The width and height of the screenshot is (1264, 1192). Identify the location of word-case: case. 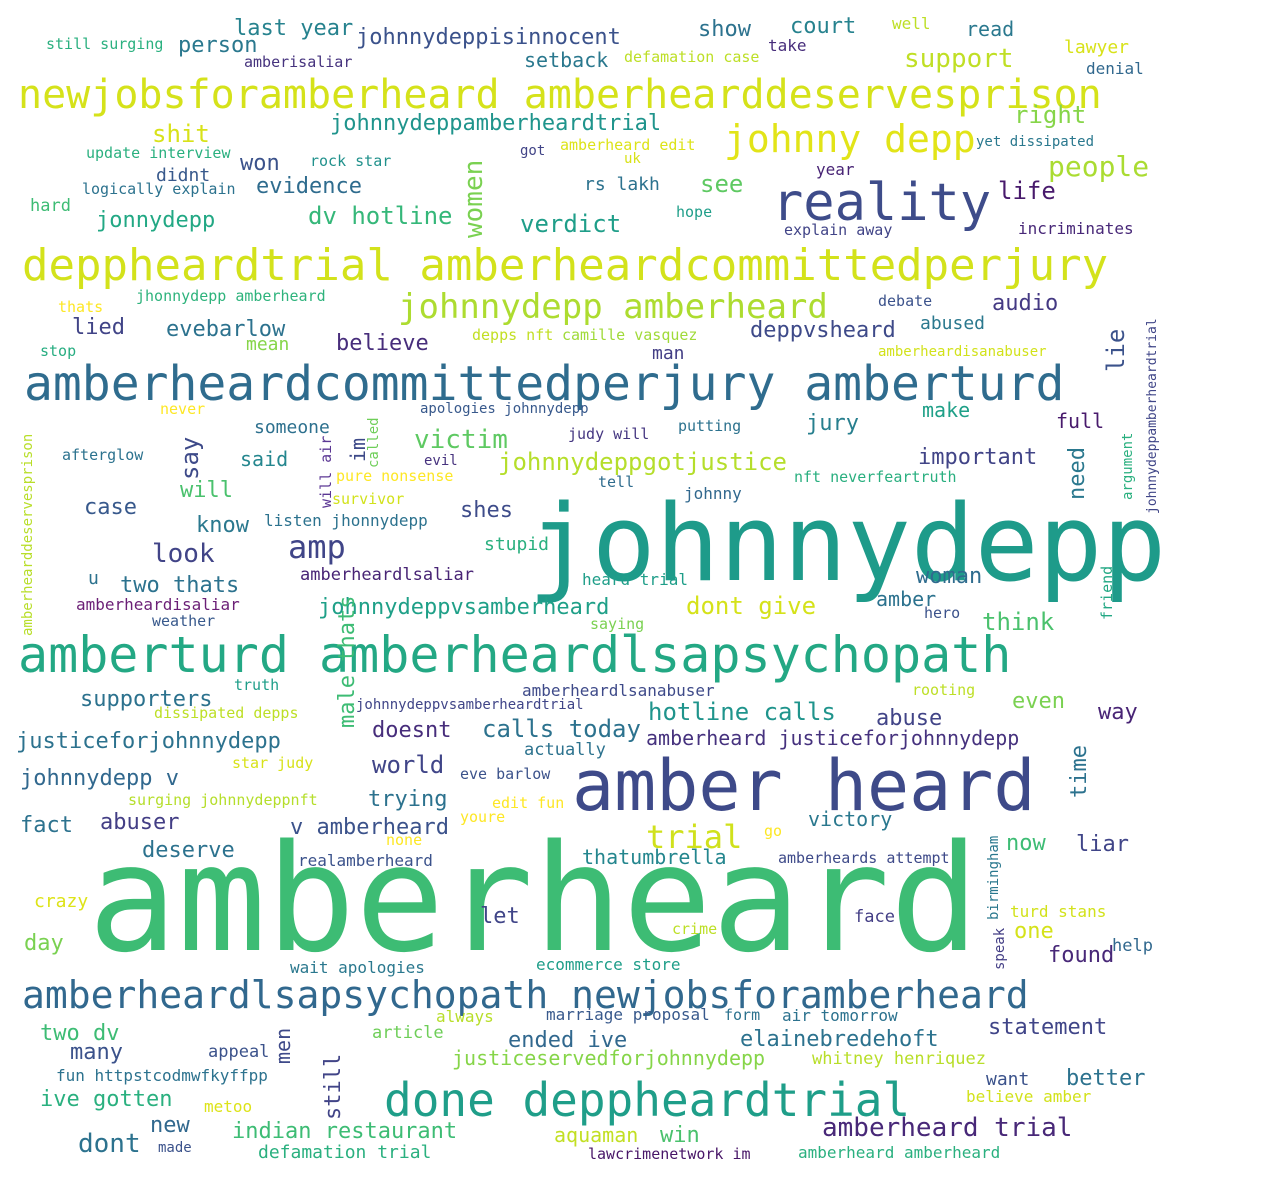
(110, 507).